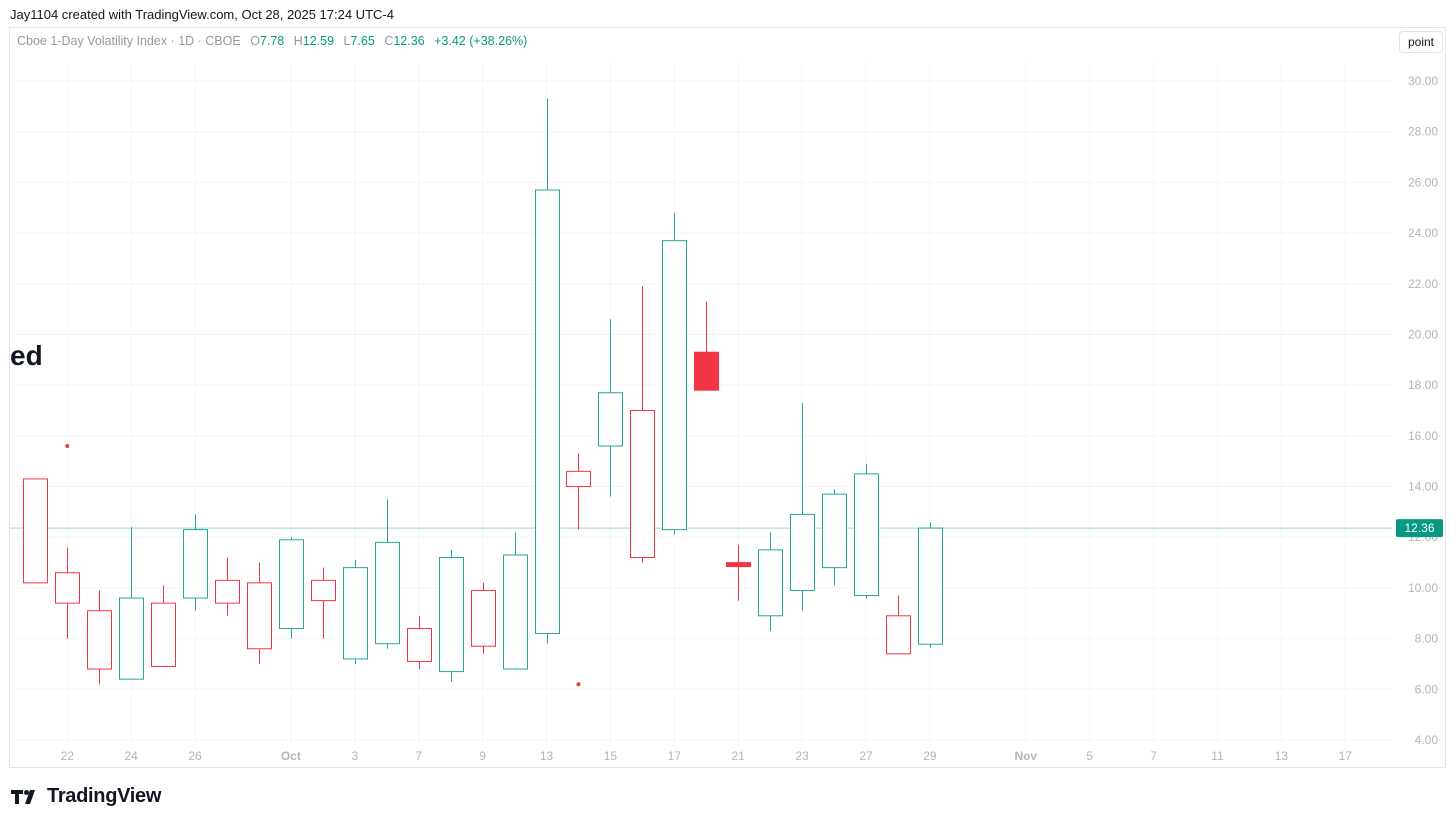 This screenshot has width=1456, height=827. Describe the element at coordinates (1427, 639) in the screenshot. I see `y-tick-label: 8.00` at that location.